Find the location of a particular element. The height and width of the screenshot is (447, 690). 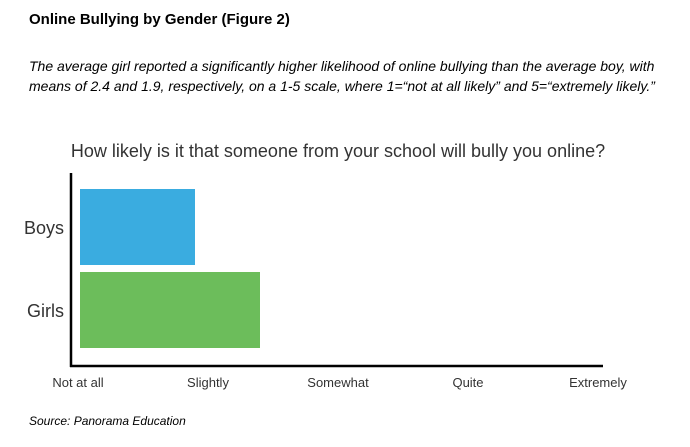

category-label-boys: Boys is located at coordinates (44, 228).